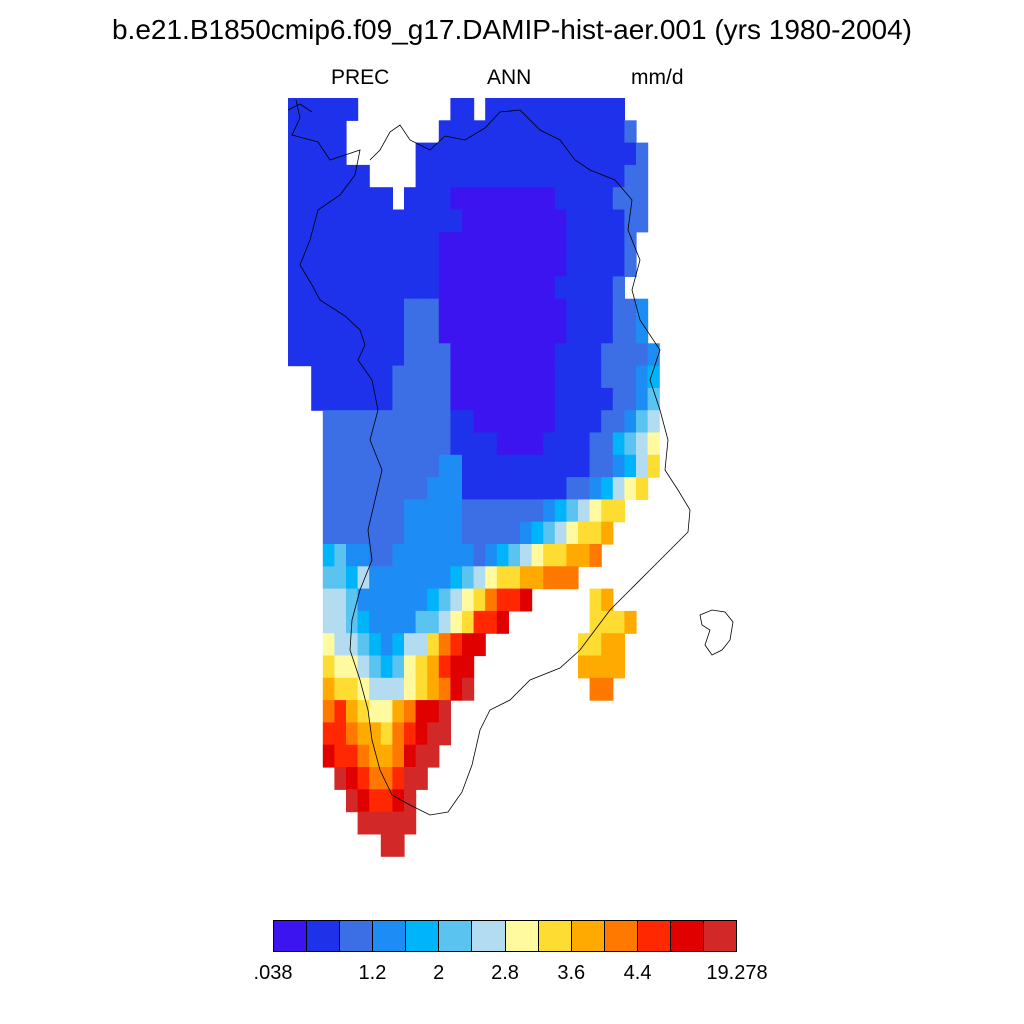 The image size is (1024, 1024). Describe the element at coordinates (273, 973) in the screenshot. I see `colorbar-tick-label: .038` at that location.